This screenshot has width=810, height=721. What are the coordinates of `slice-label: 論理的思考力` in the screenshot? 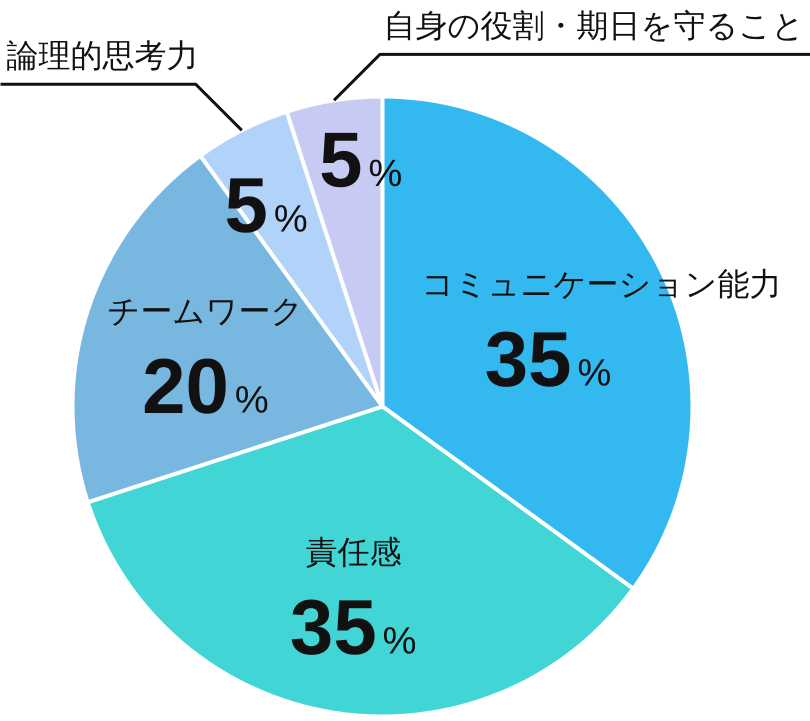 It's located at (102, 55).